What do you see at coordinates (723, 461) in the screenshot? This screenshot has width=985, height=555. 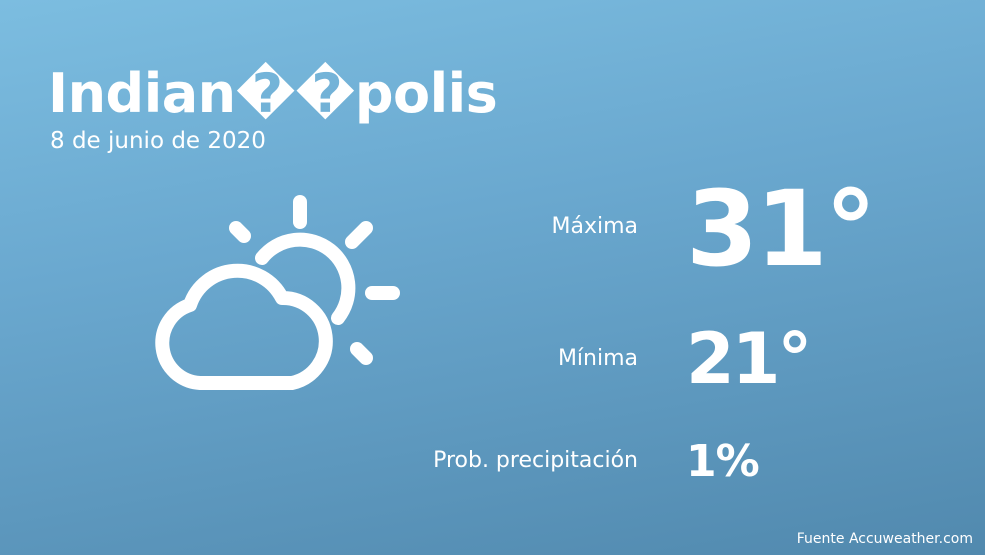 I see `row-value: 1%` at bounding box center [723, 461].